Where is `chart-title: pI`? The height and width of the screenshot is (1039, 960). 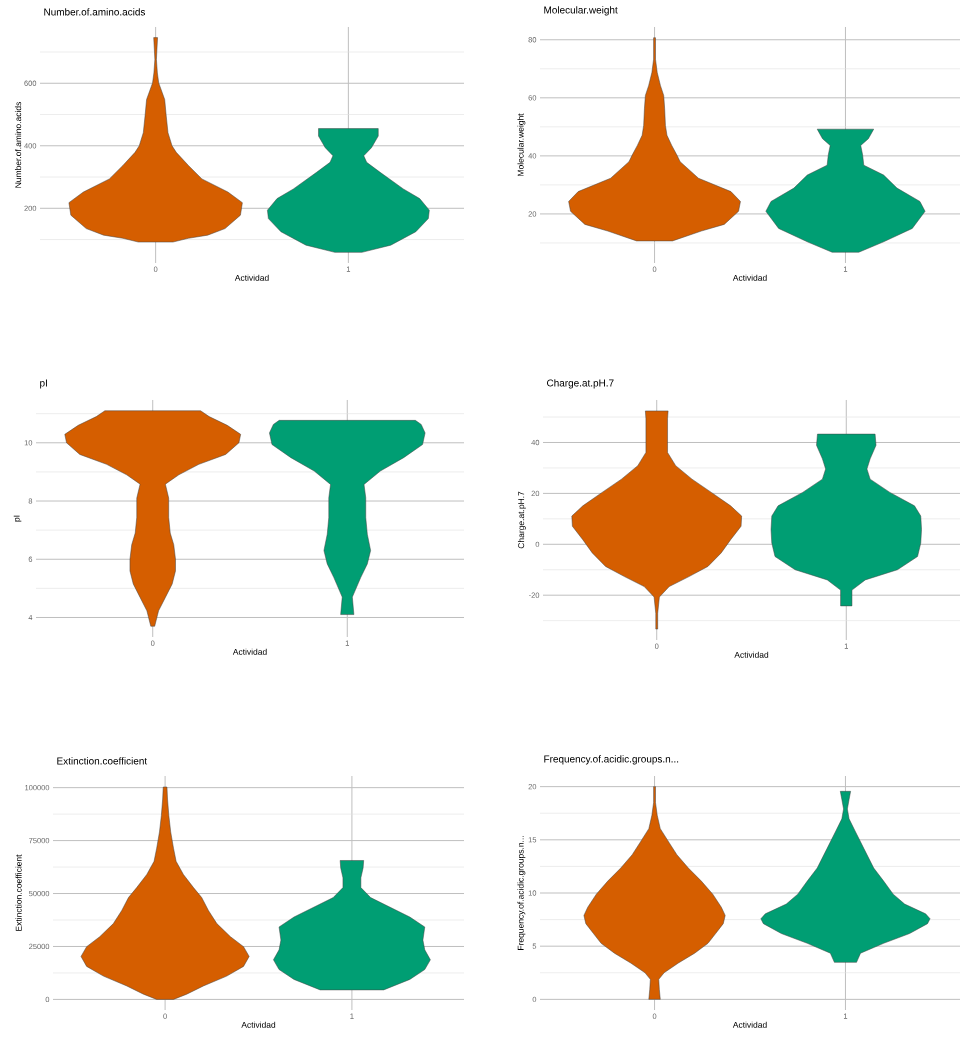 chart-title: pI is located at coordinates (43, 384).